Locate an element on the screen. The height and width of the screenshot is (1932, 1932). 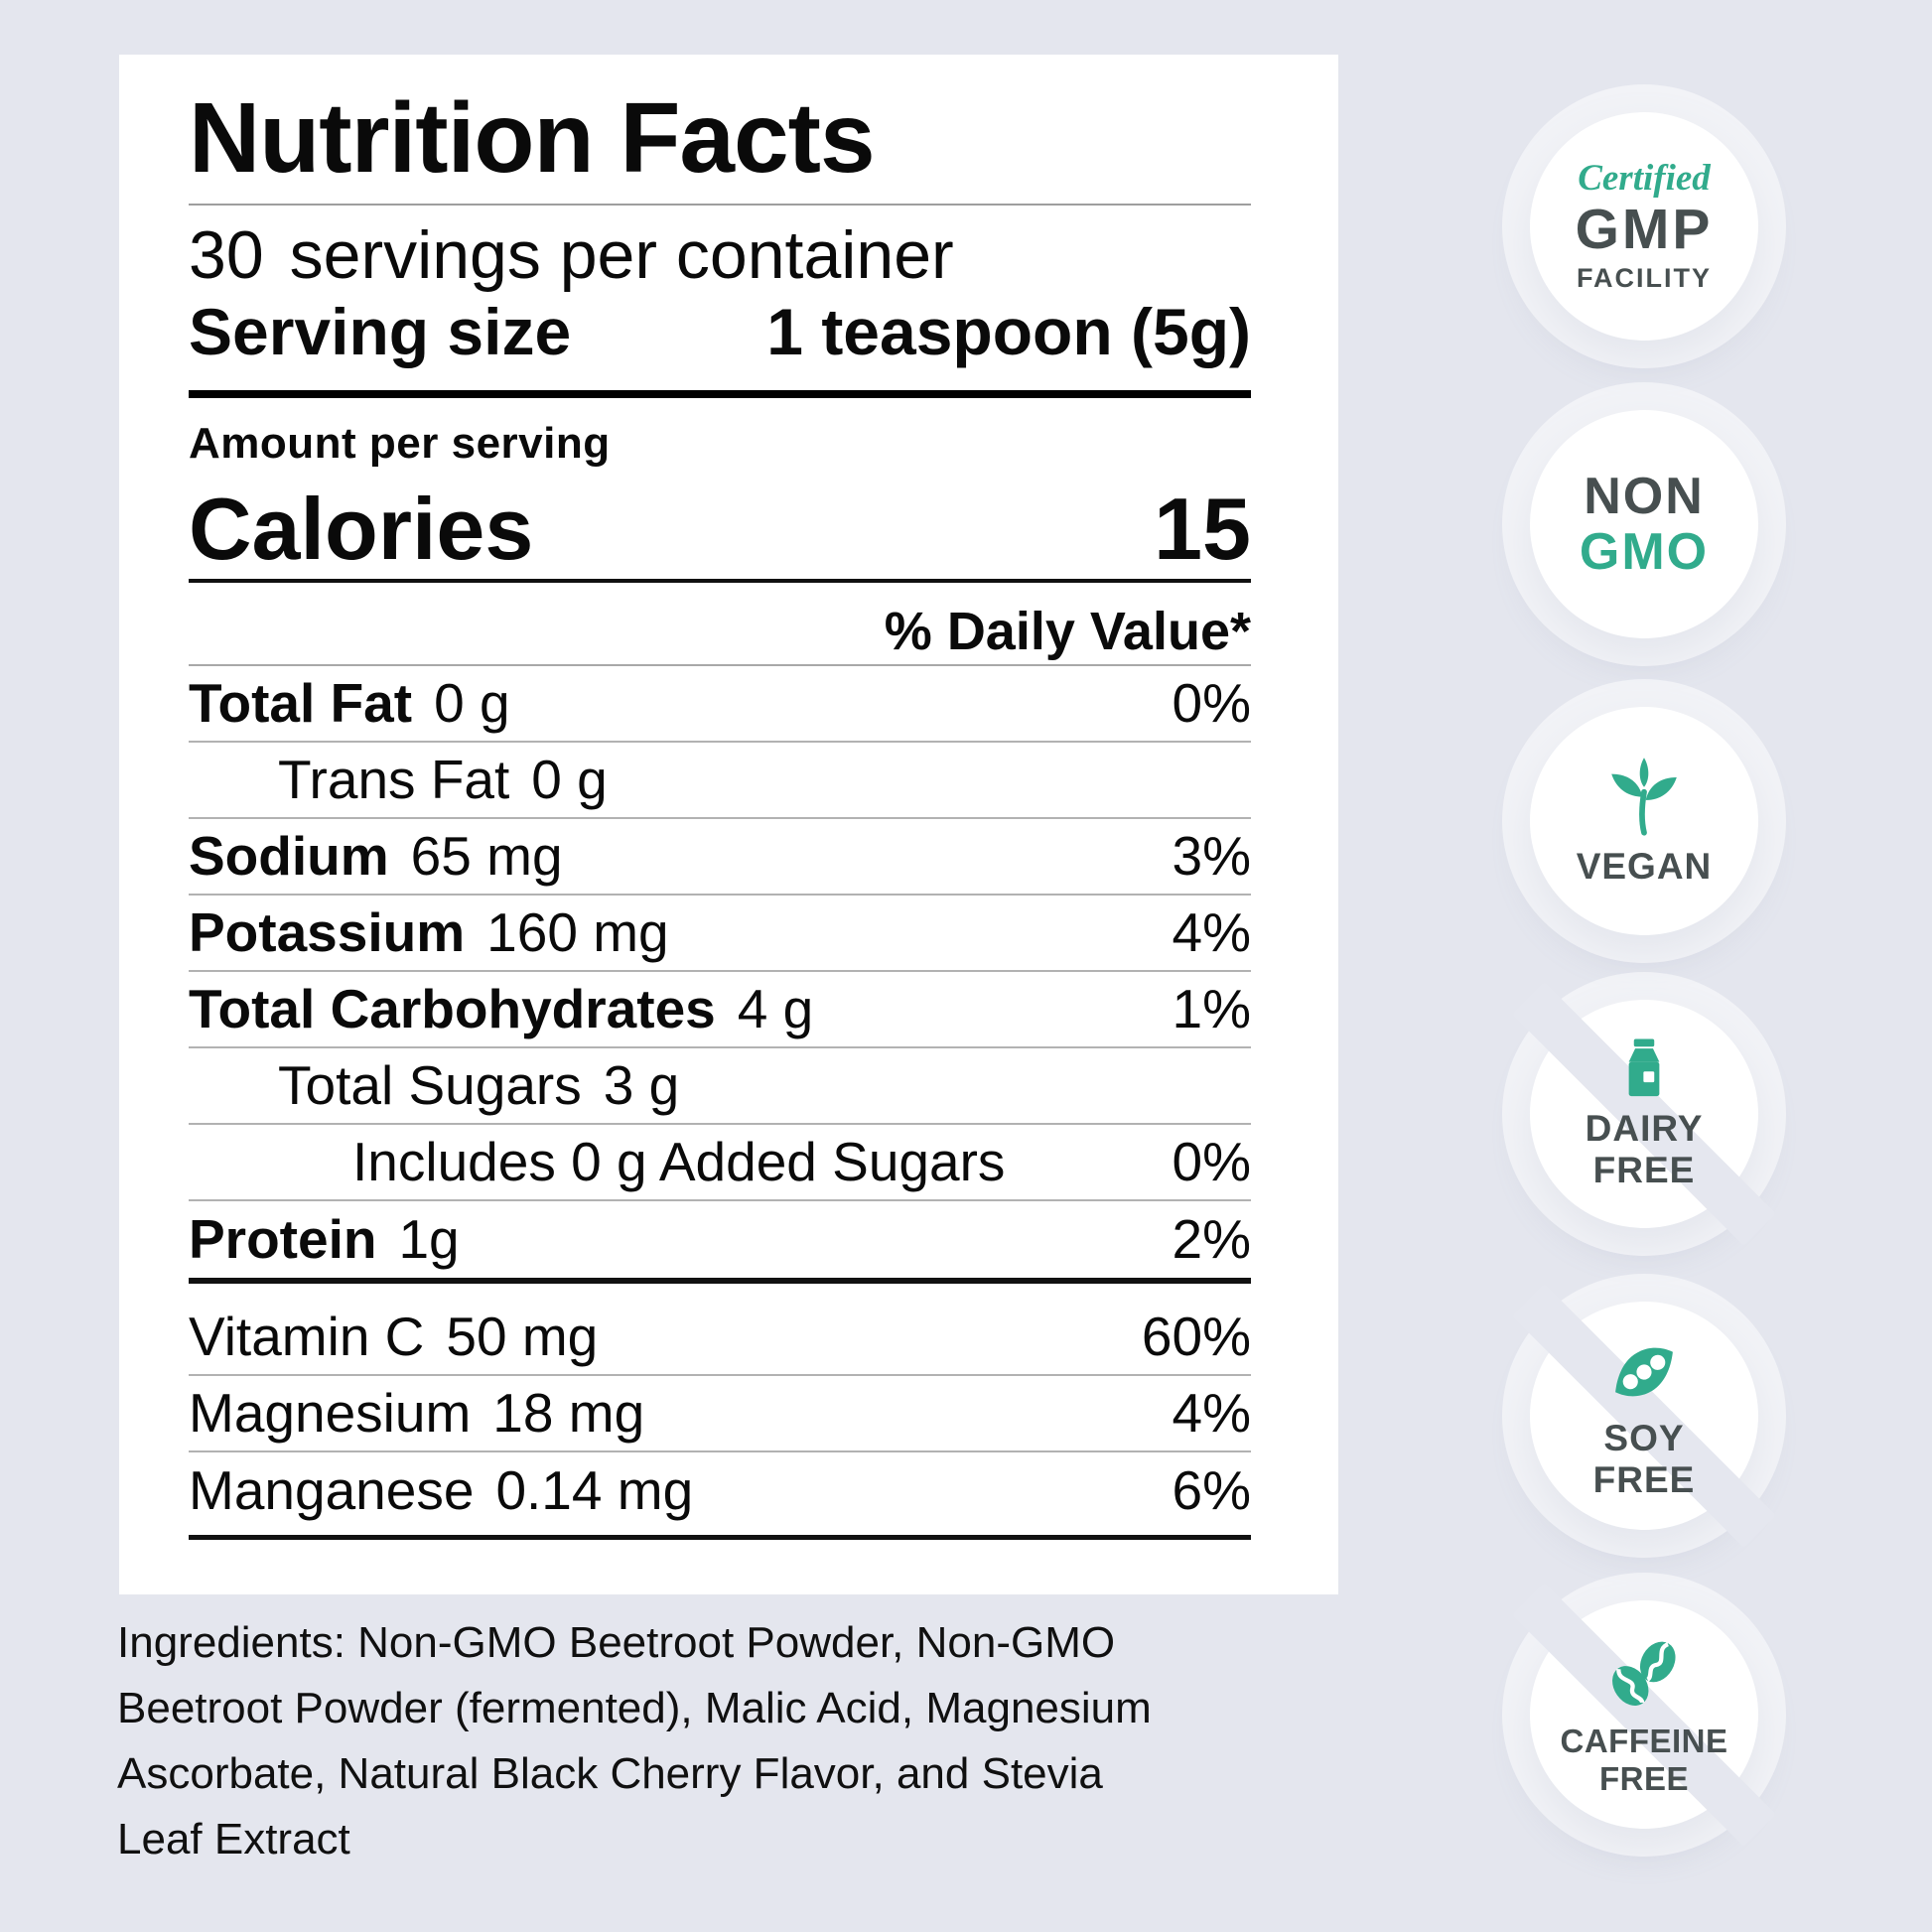
calories-value: 15 is located at coordinates (1202, 529).